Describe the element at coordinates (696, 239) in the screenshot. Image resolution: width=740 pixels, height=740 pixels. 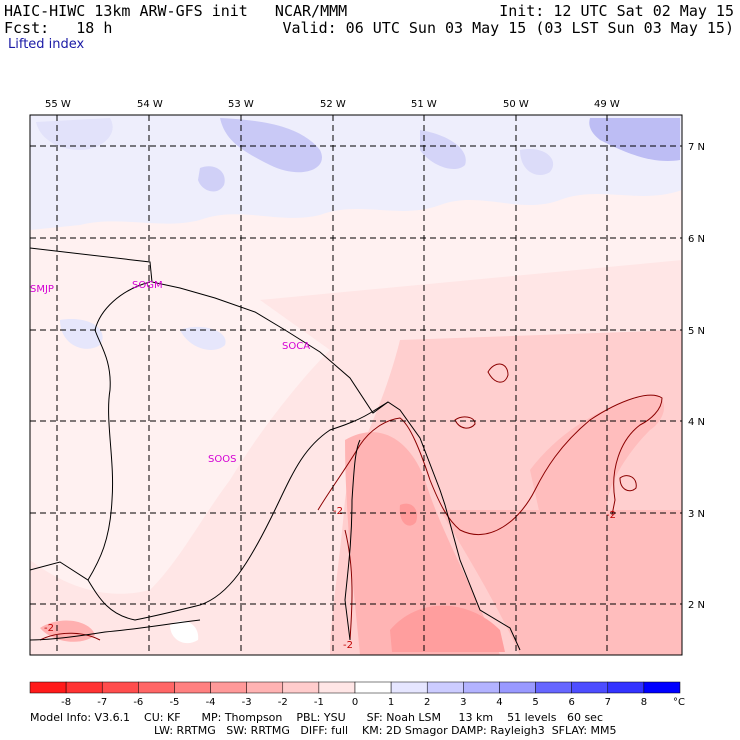
I see `lat-label: 6 N` at that location.